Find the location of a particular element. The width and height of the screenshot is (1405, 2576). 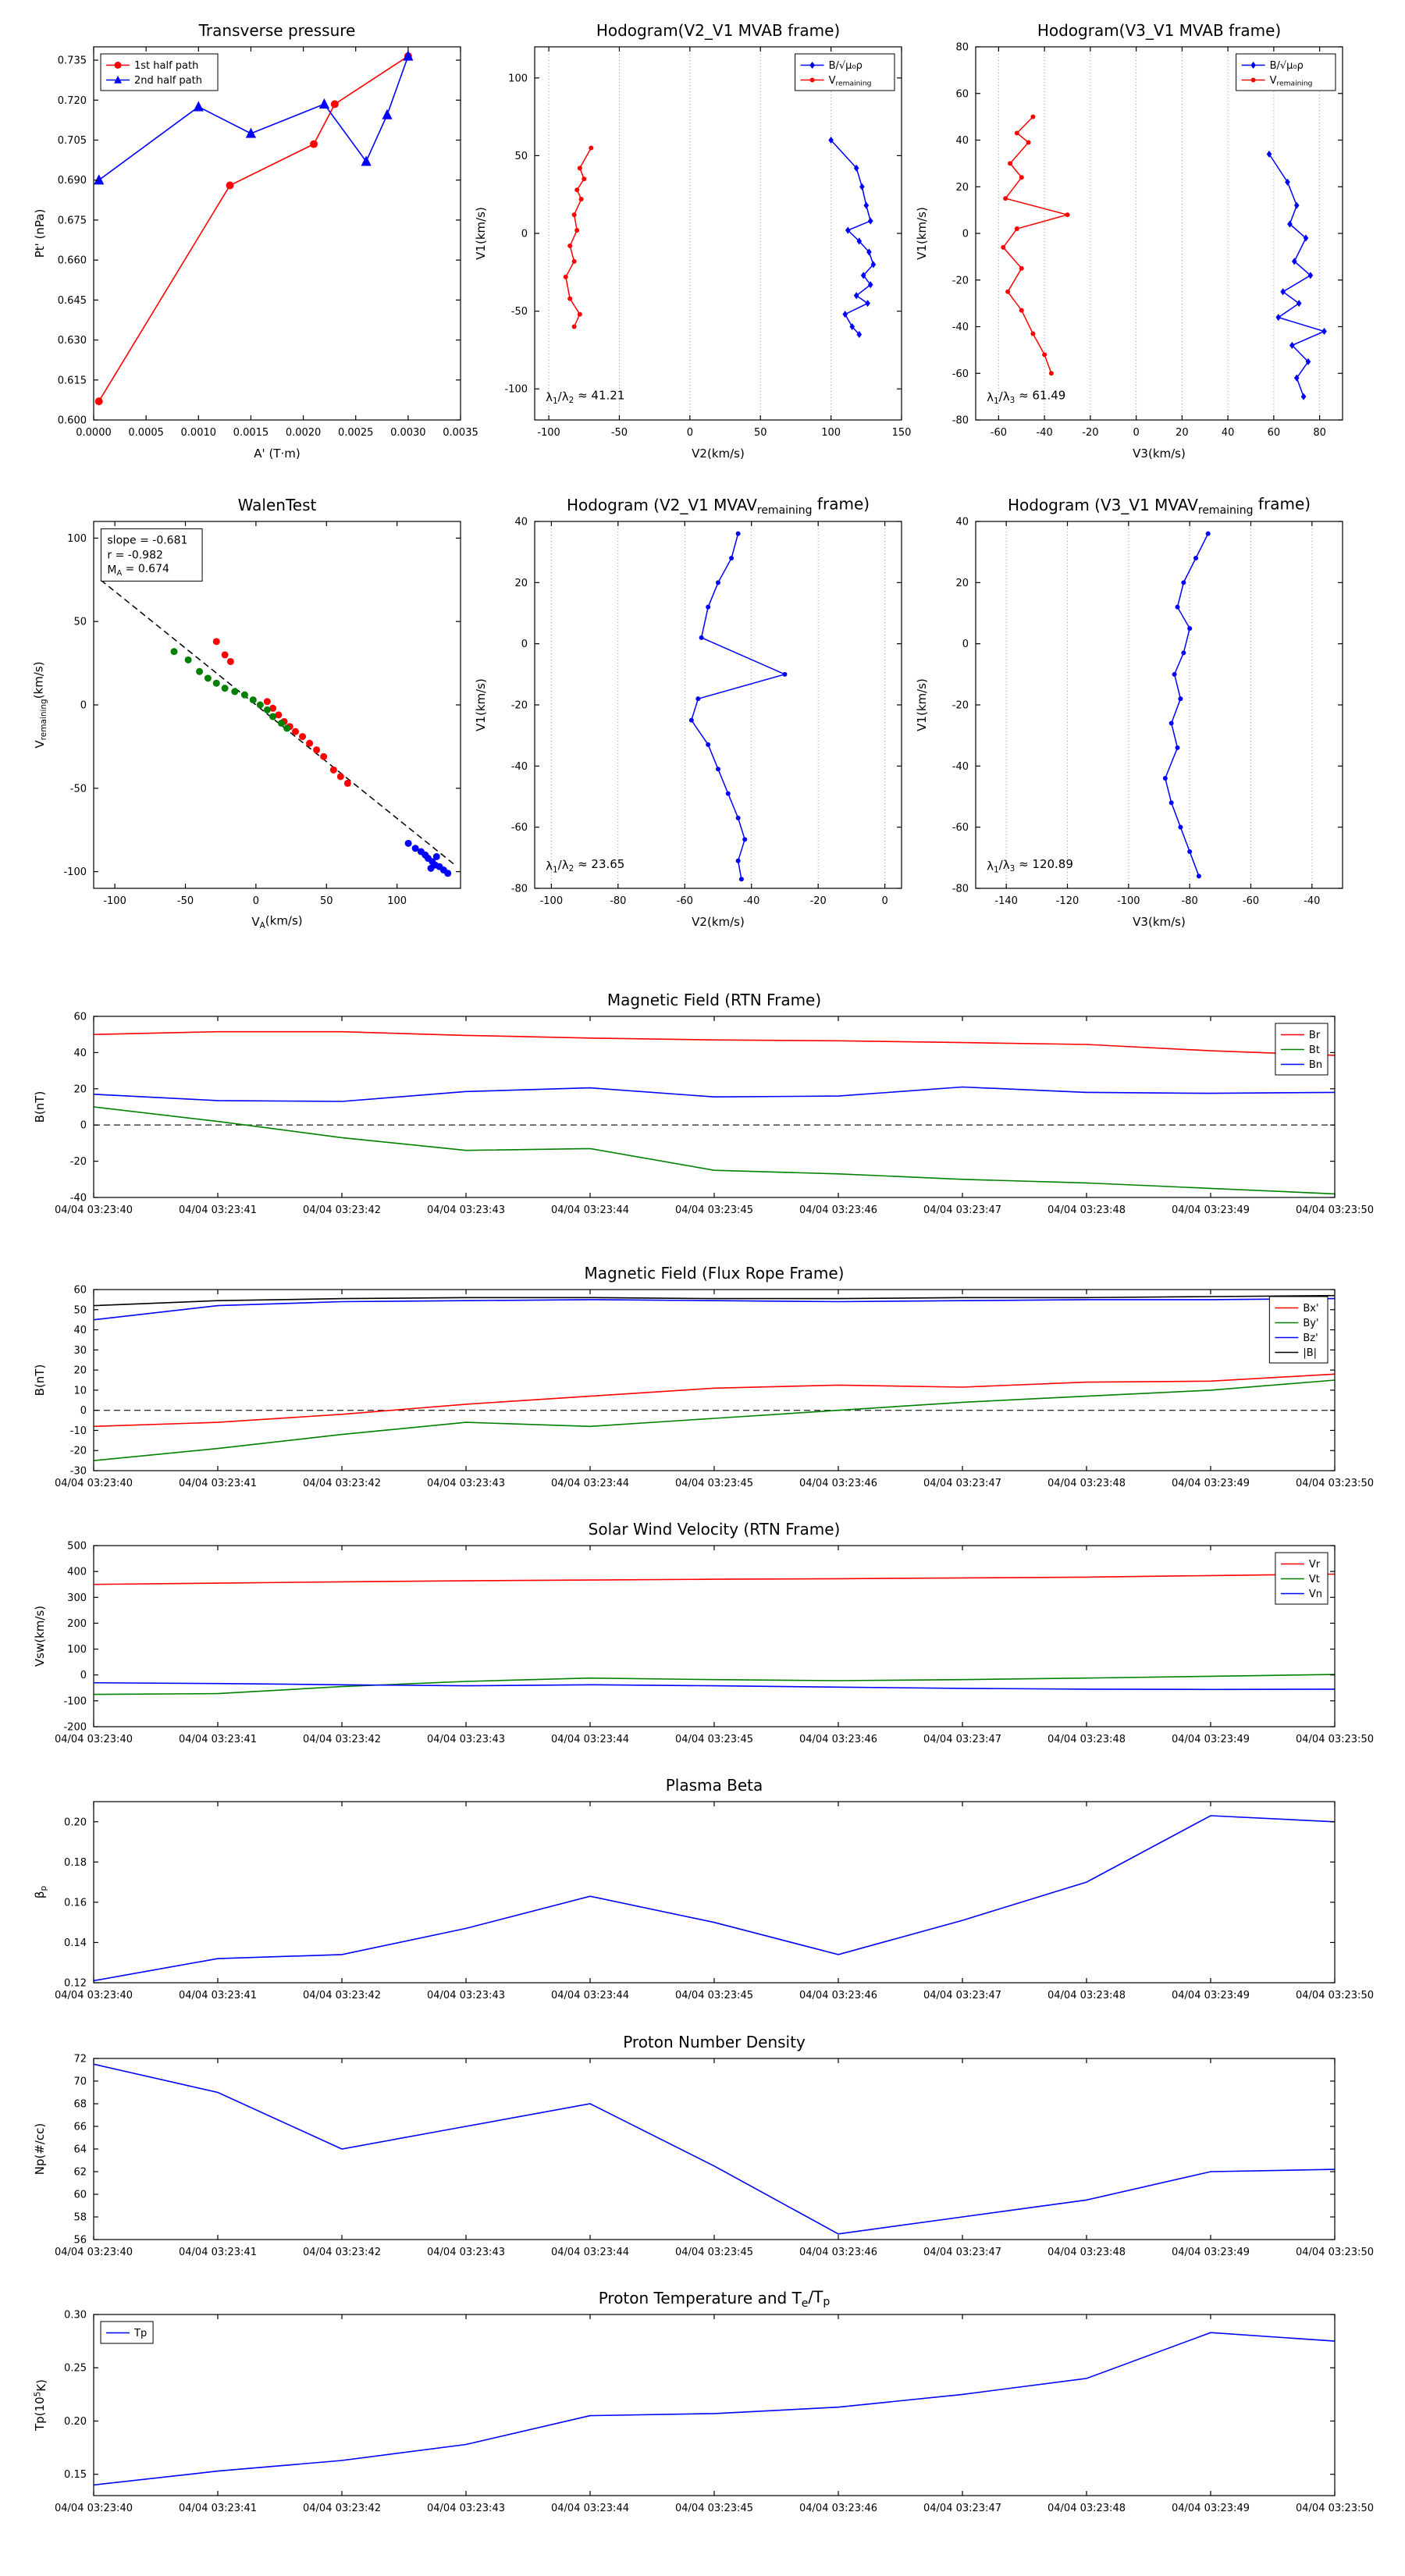

series-vt is located at coordinates (715, 1684).